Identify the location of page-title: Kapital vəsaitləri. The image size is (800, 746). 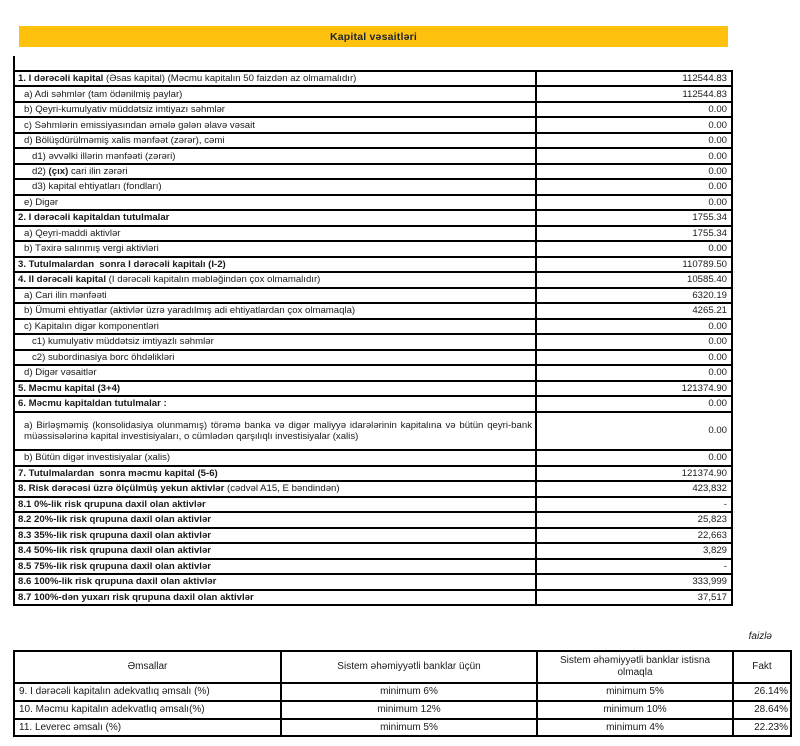
(373, 36).